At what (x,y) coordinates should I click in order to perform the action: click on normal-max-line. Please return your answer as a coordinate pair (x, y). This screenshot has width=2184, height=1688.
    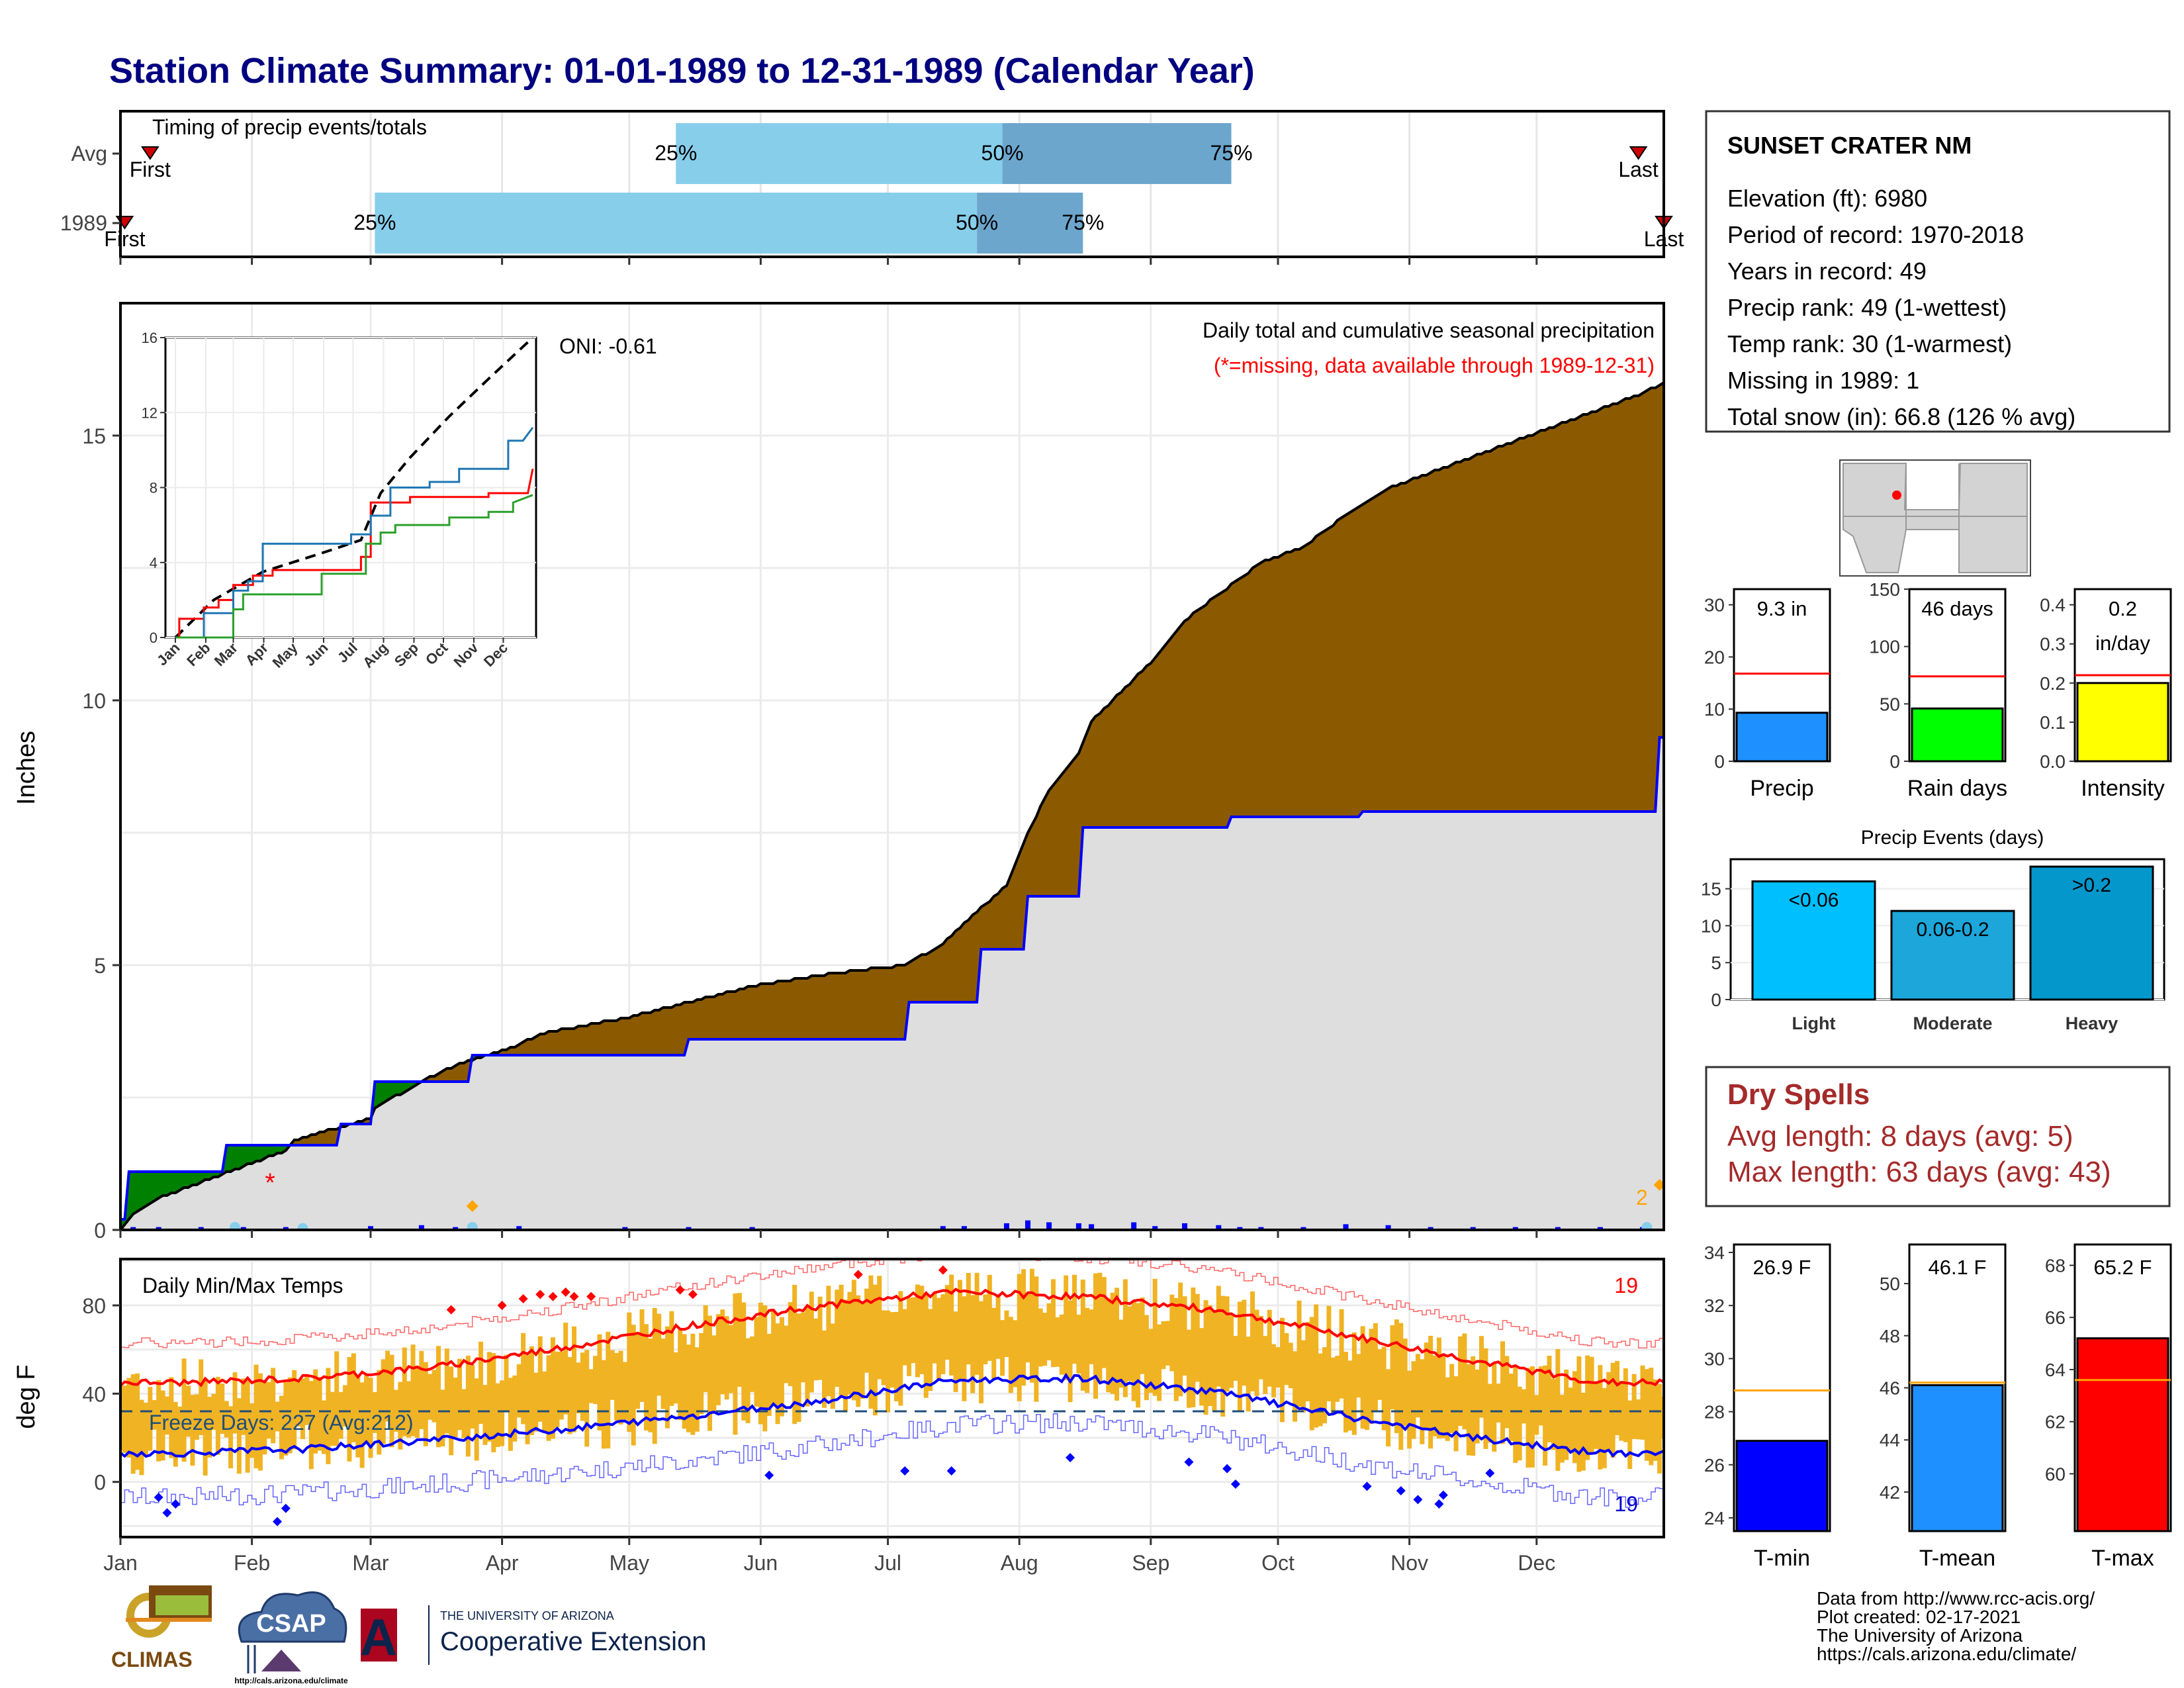
    Looking at the image, I should click on (892, 1337).